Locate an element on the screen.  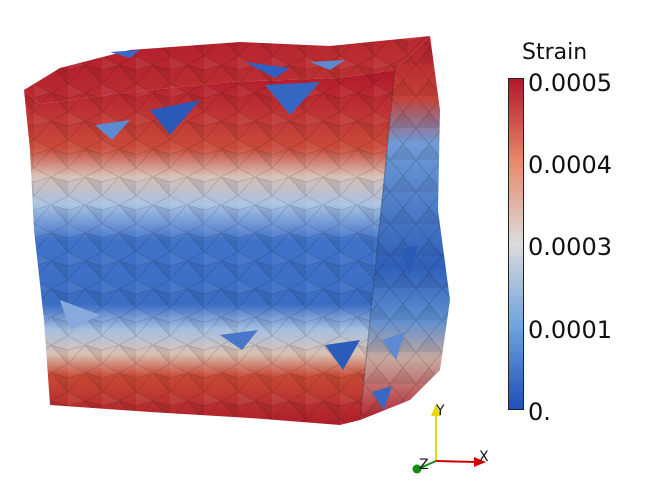
colorbar-tick-4: 0.0001 is located at coordinates (570, 330).